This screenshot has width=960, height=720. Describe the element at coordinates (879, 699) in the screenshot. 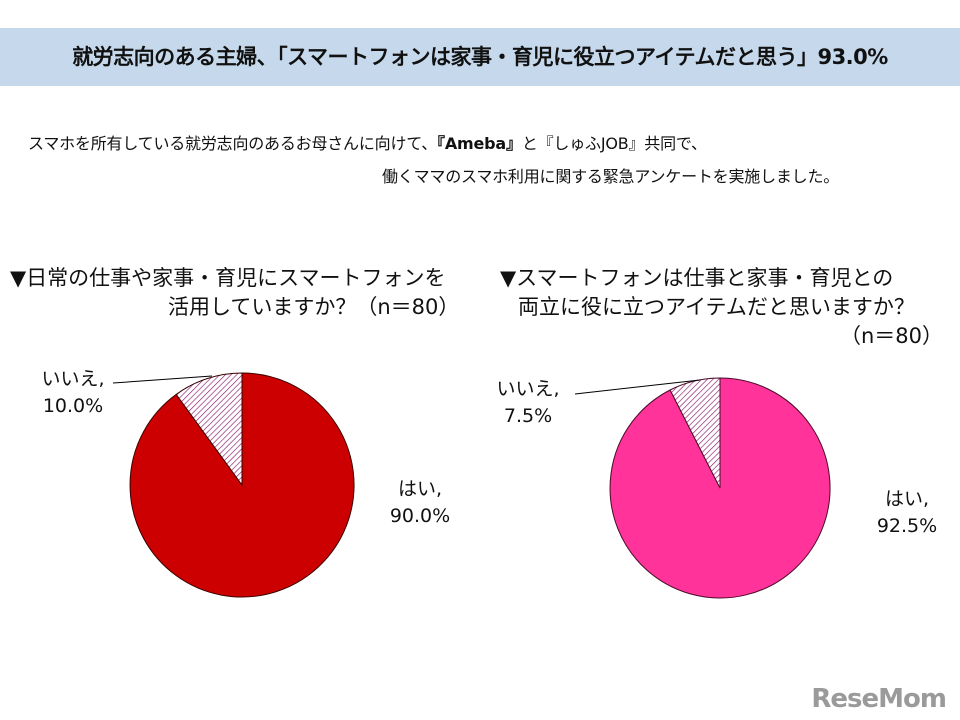

I see `resemom-logo: ReseMom` at that location.